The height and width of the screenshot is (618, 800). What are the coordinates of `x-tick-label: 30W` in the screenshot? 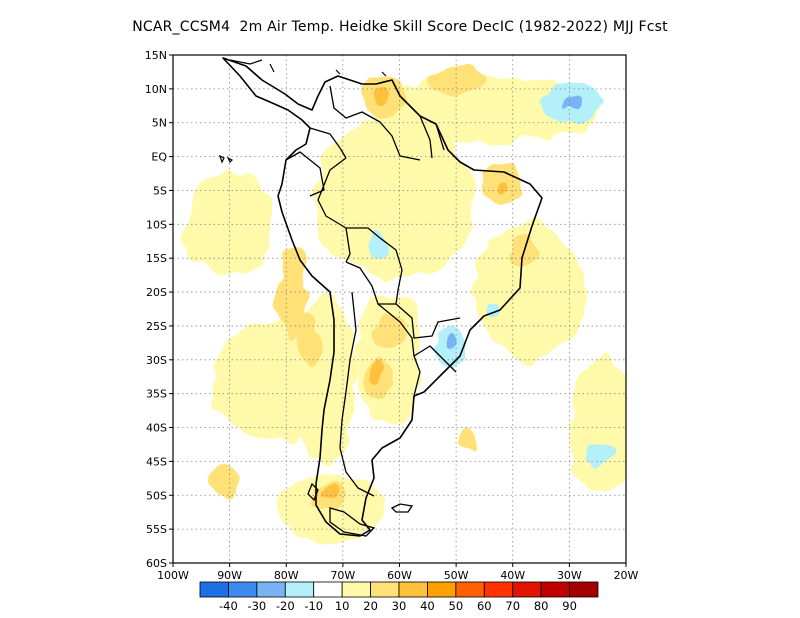 It's located at (569, 575).